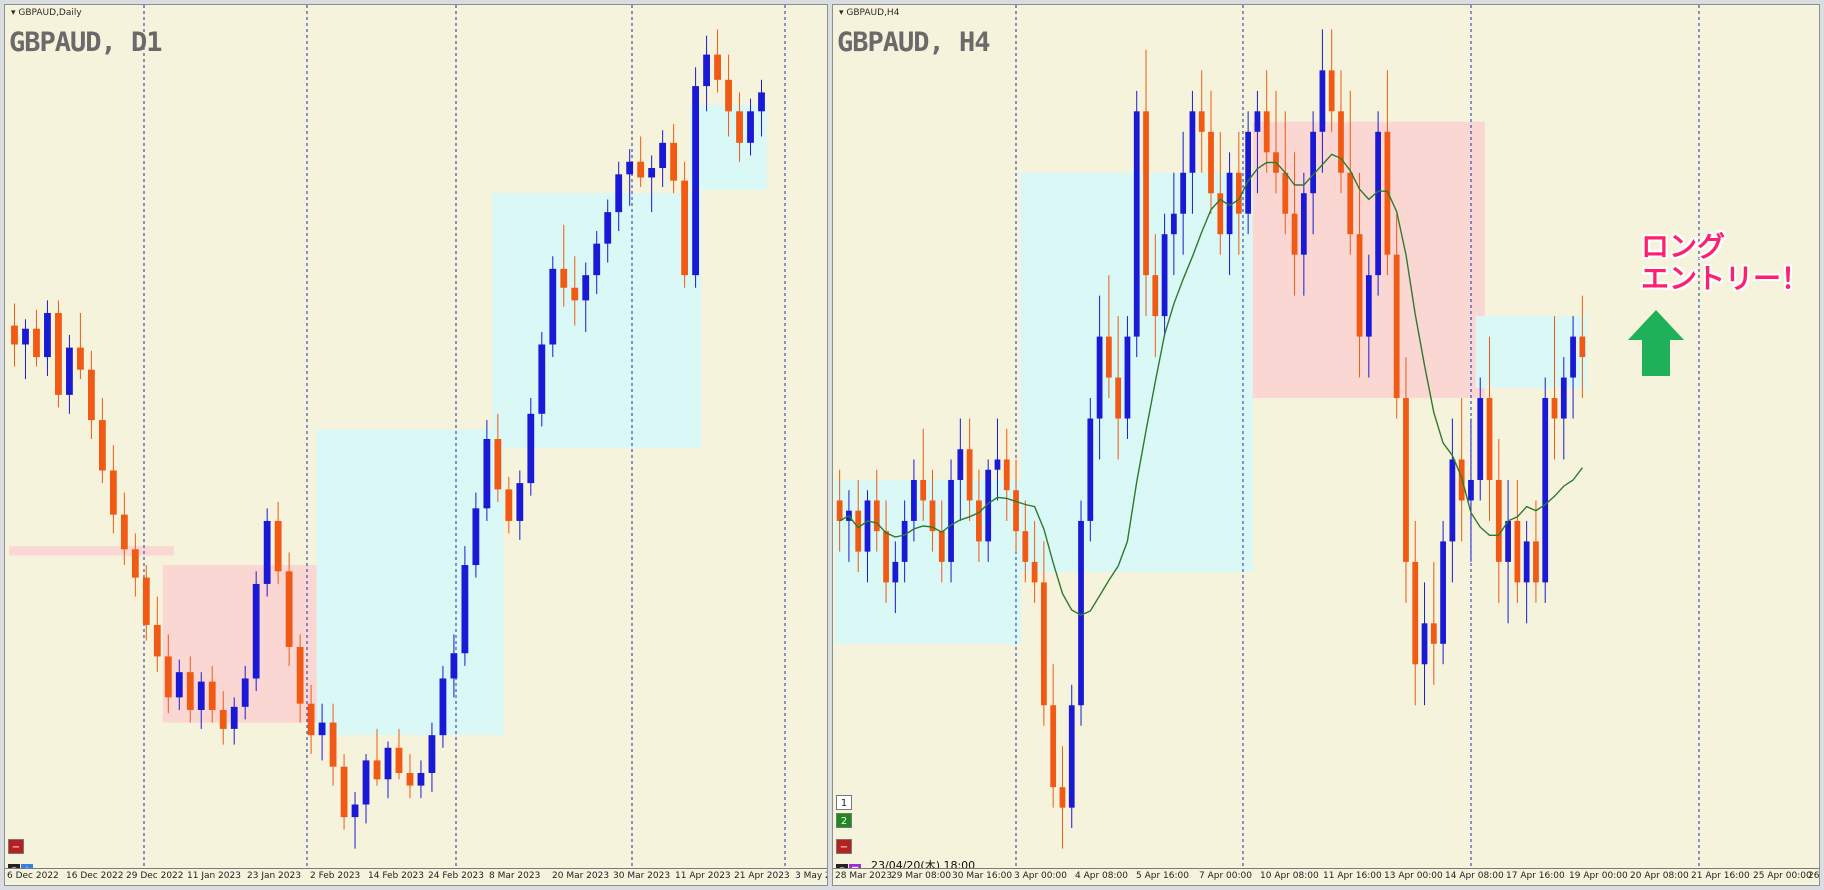  What do you see at coordinates (33, 876) in the screenshot?
I see `x-tick-label: 6 Dec 2022` at bounding box center [33, 876].